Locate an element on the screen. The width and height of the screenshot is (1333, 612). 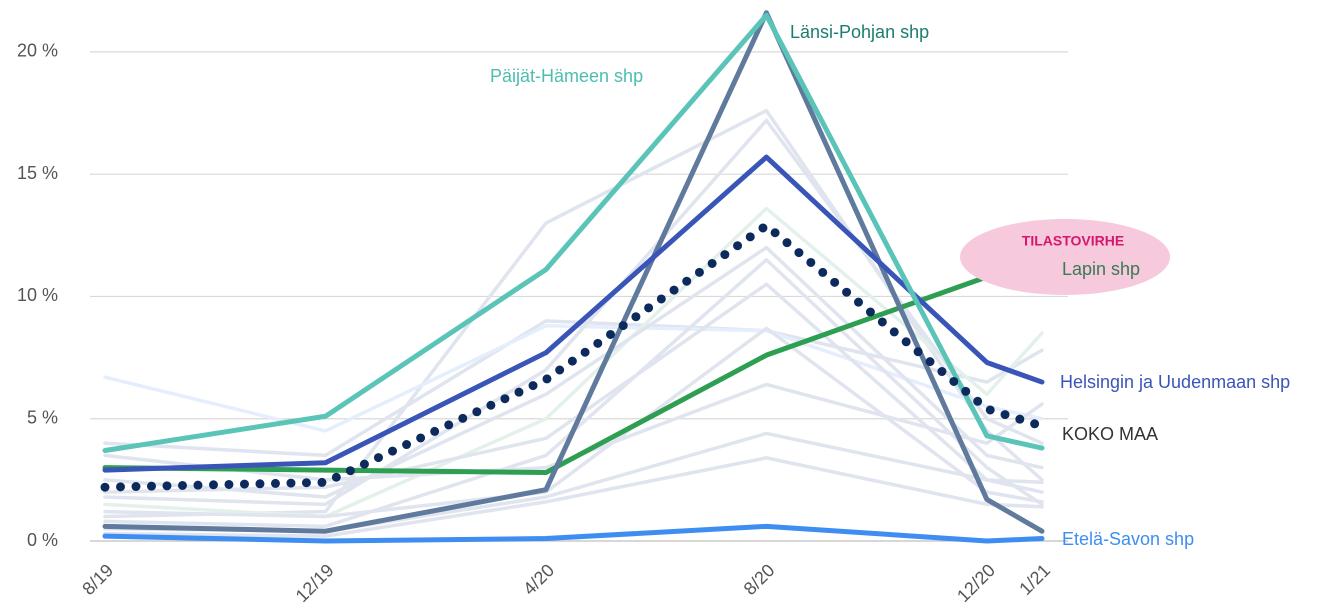
y-tick-label: 20 % is located at coordinates (37, 51).